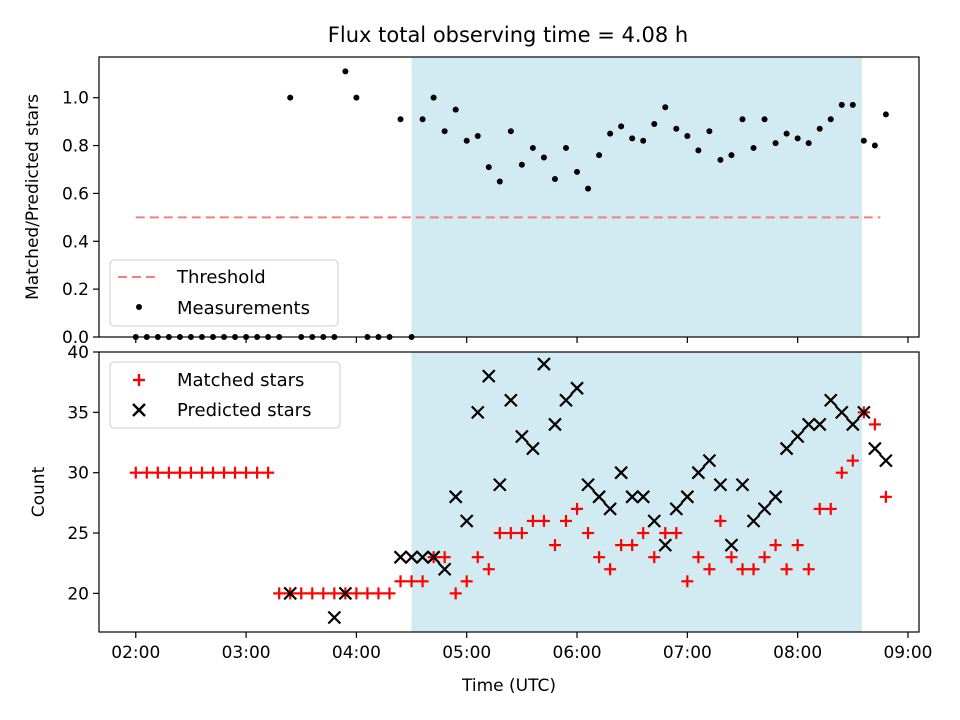  Describe the element at coordinates (240, 380) in the screenshot. I see `matched-legend-label: Matched stars` at that location.